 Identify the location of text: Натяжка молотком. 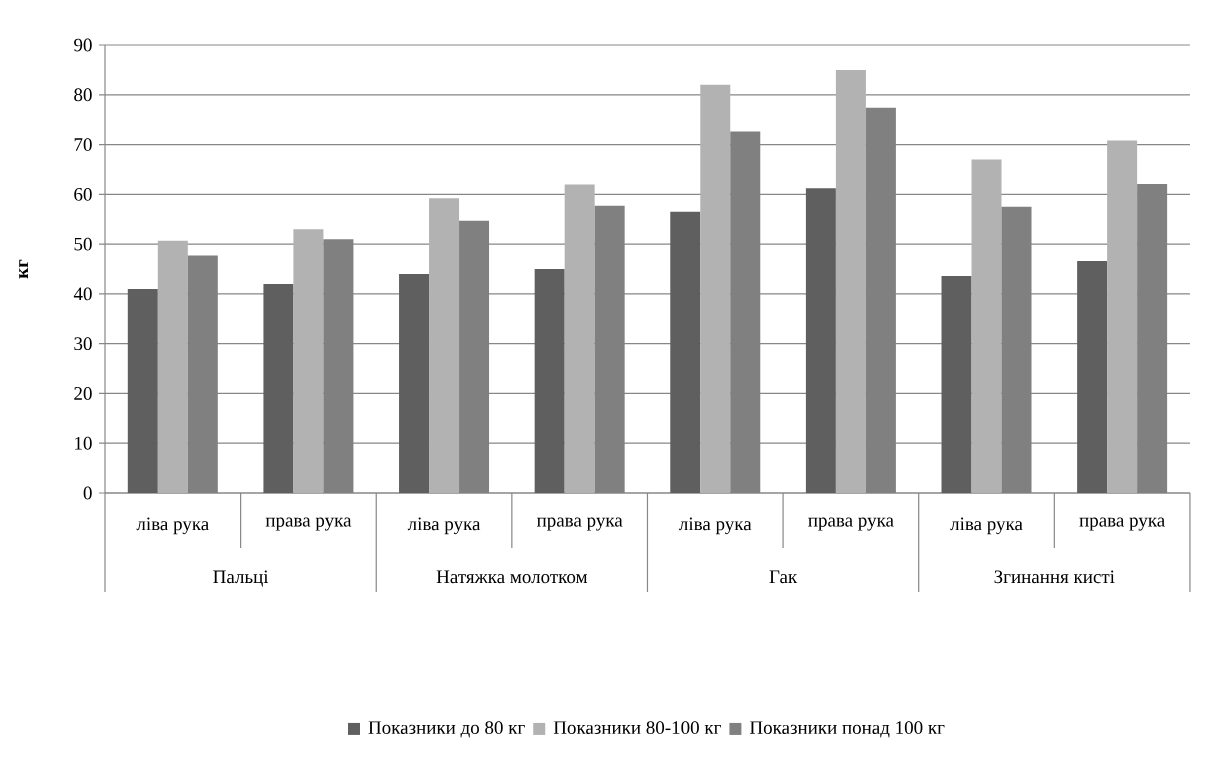
(512, 577).